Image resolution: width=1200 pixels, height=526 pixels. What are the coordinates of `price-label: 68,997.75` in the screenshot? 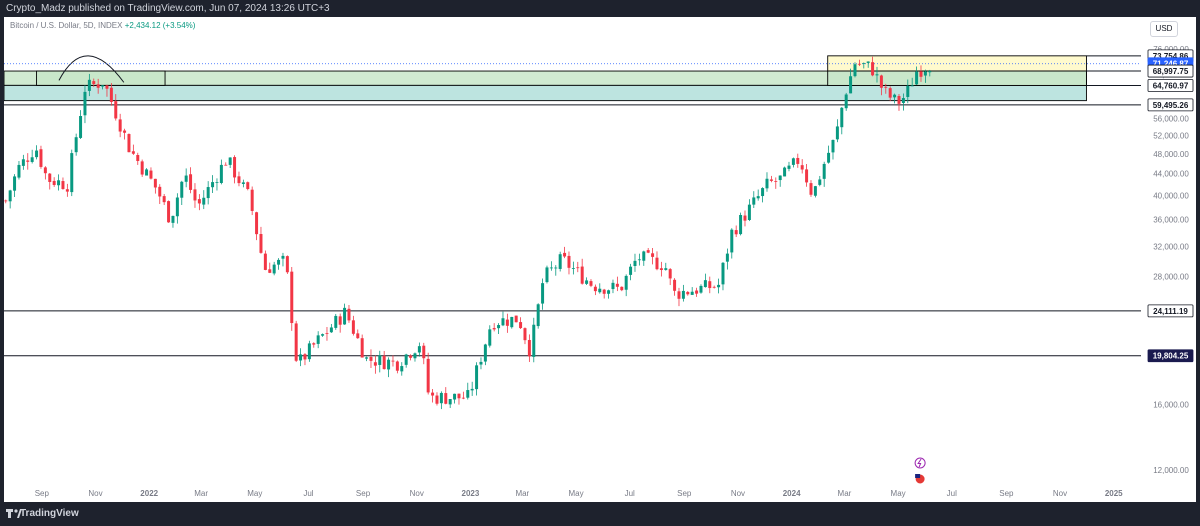 It's located at (1171, 71).